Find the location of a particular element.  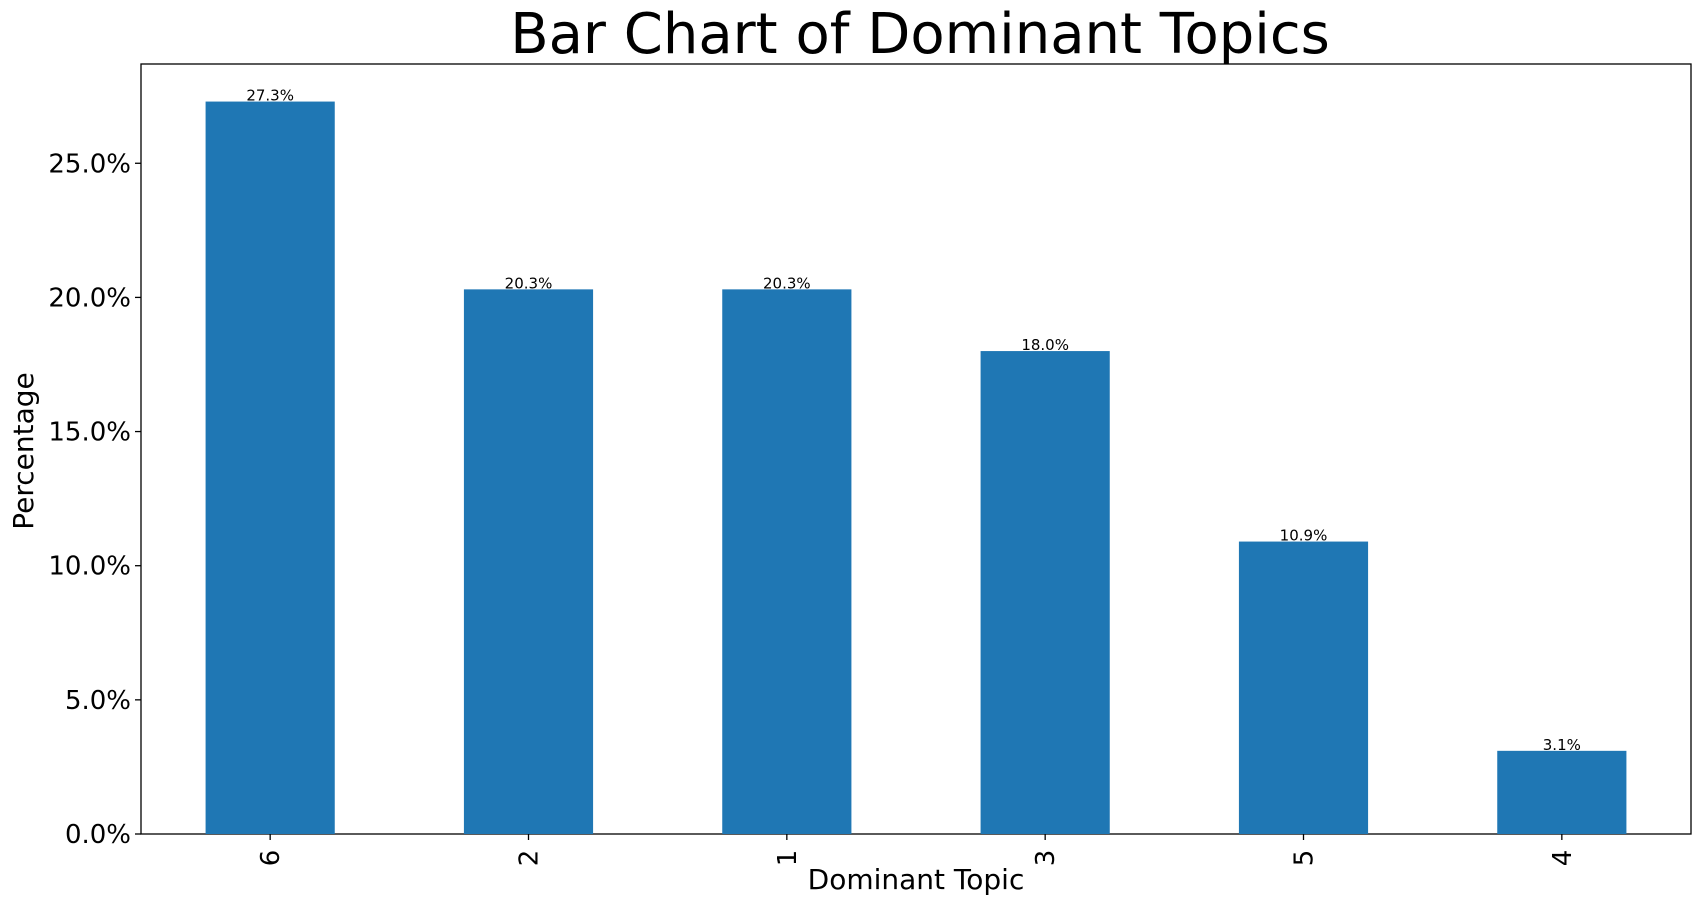

y-tick-label: 0.0% is located at coordinates (98, 835).